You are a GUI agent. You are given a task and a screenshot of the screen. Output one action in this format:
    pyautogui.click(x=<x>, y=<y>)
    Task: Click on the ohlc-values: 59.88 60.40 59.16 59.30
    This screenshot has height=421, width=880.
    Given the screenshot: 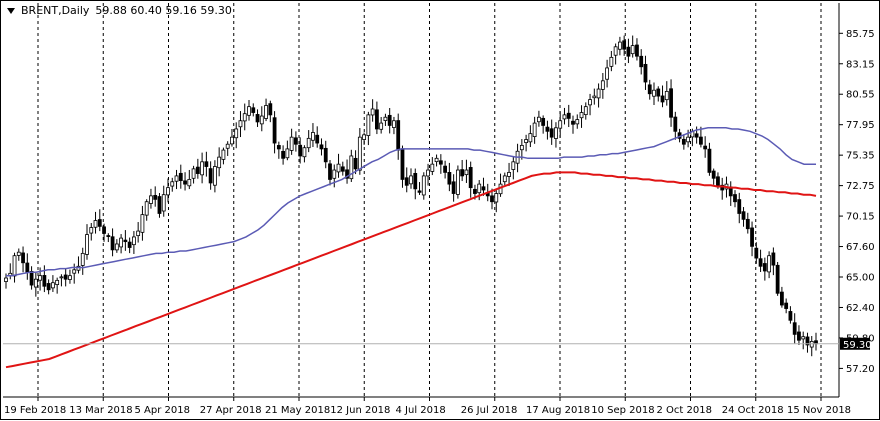 What is the action you would take?
    pyautogui.click(x=163, y=10)
    